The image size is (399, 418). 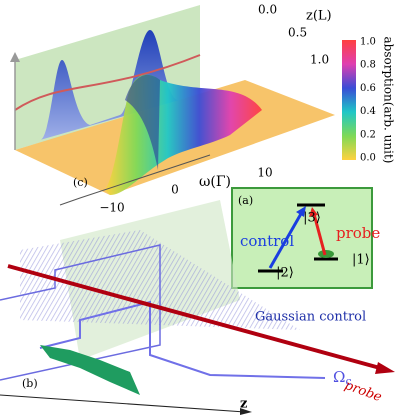 What do you see at coordinates (90, 370) in the screenshot?
I see `spin-arrows` at bounding box center [90, 370].